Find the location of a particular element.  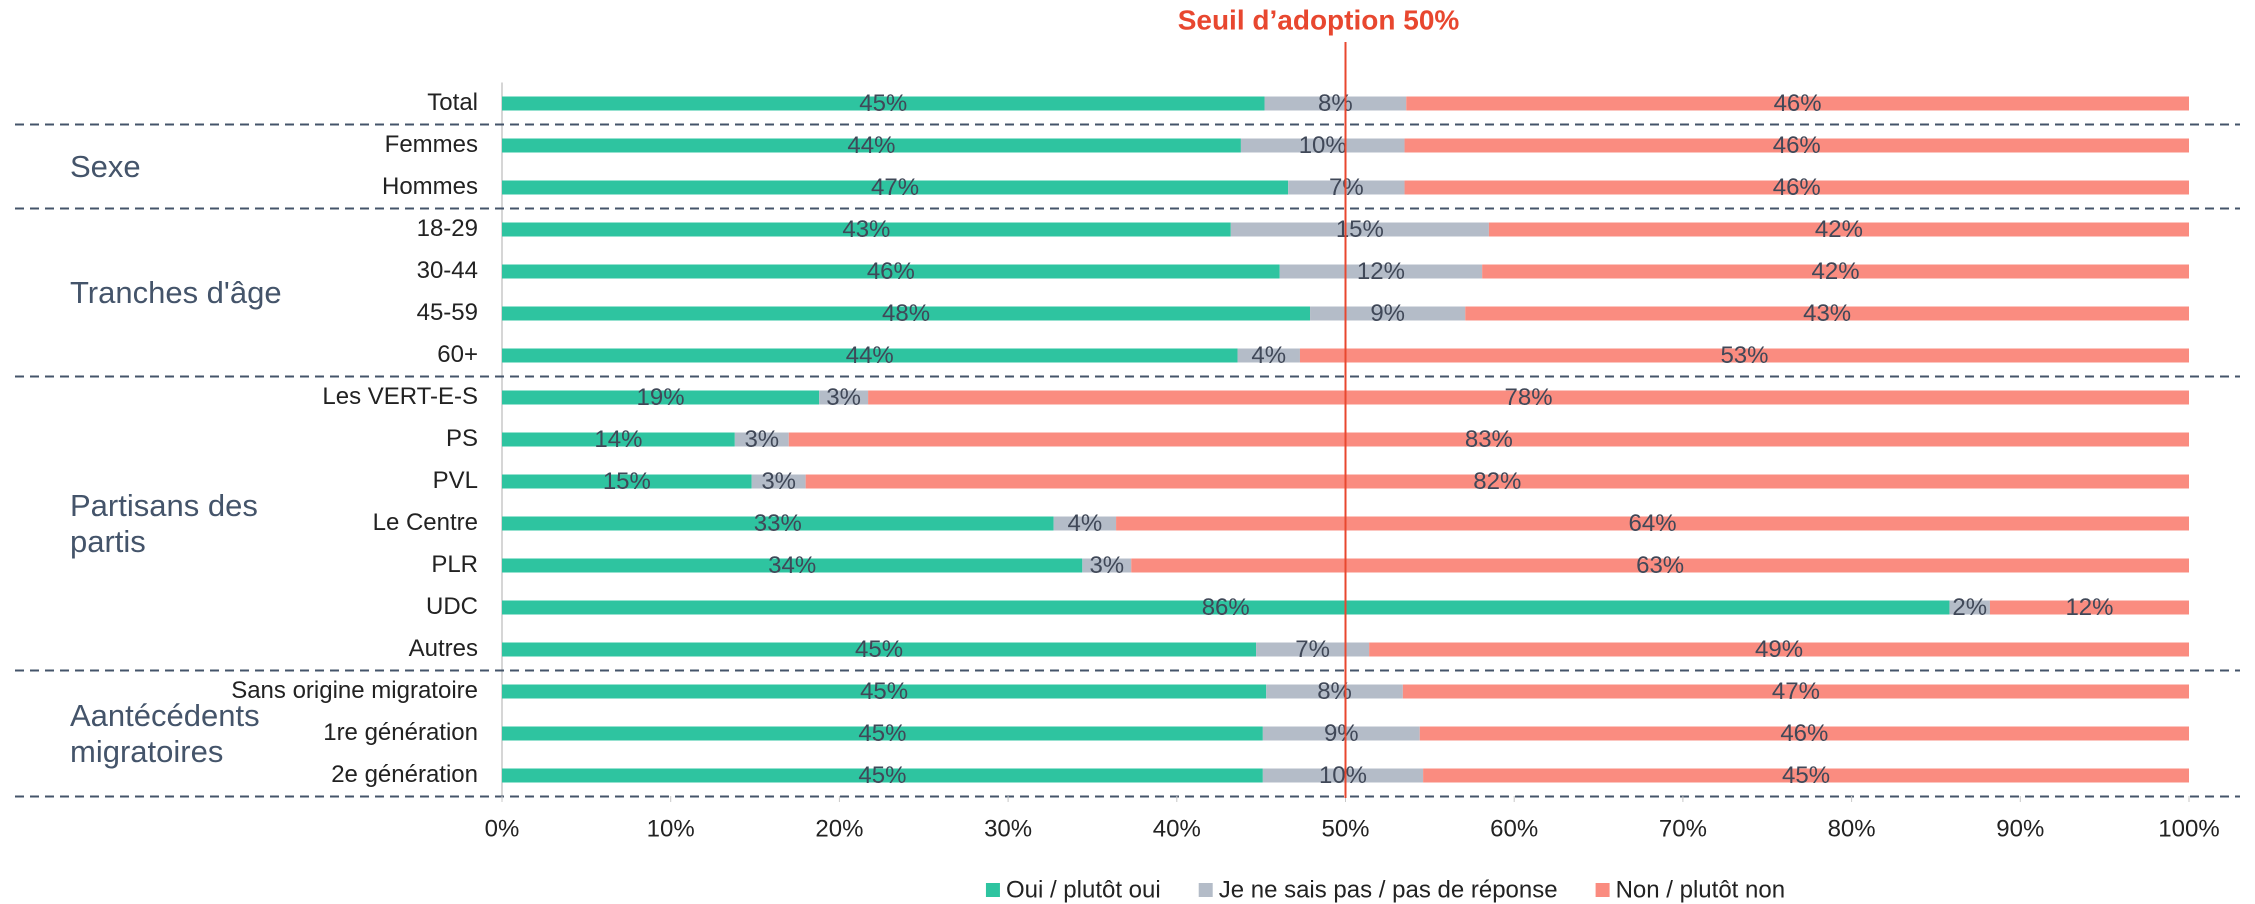

x-tick-label: 100% is located at coordinates (2188, 828).